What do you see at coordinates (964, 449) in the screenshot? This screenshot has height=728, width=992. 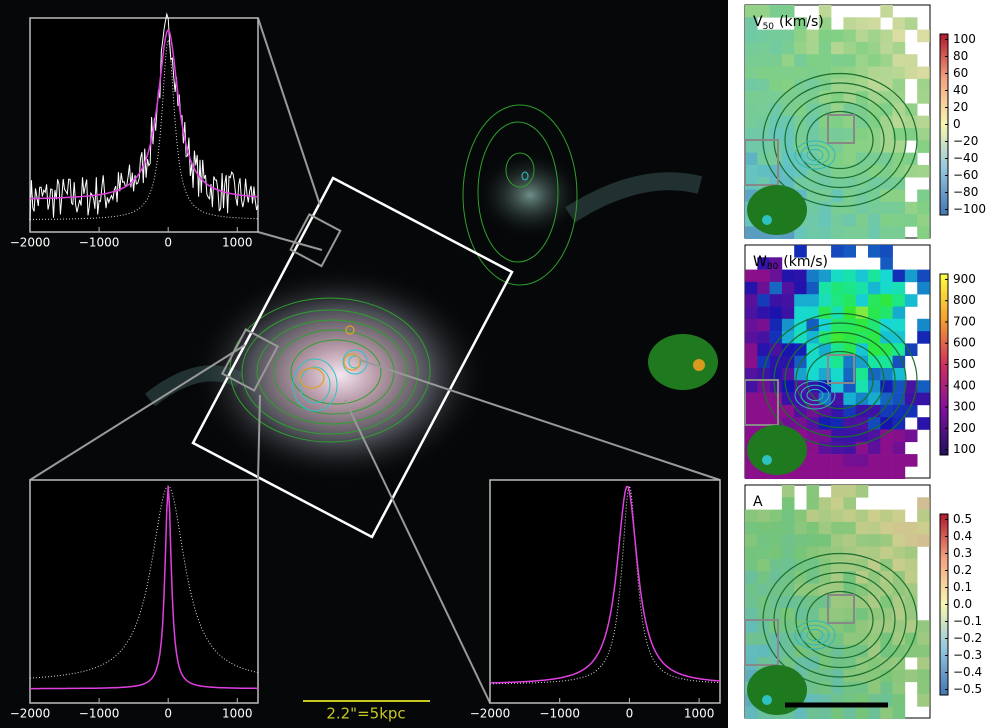 I see `colorbar-label: 100` at bounding box center [964, 449].